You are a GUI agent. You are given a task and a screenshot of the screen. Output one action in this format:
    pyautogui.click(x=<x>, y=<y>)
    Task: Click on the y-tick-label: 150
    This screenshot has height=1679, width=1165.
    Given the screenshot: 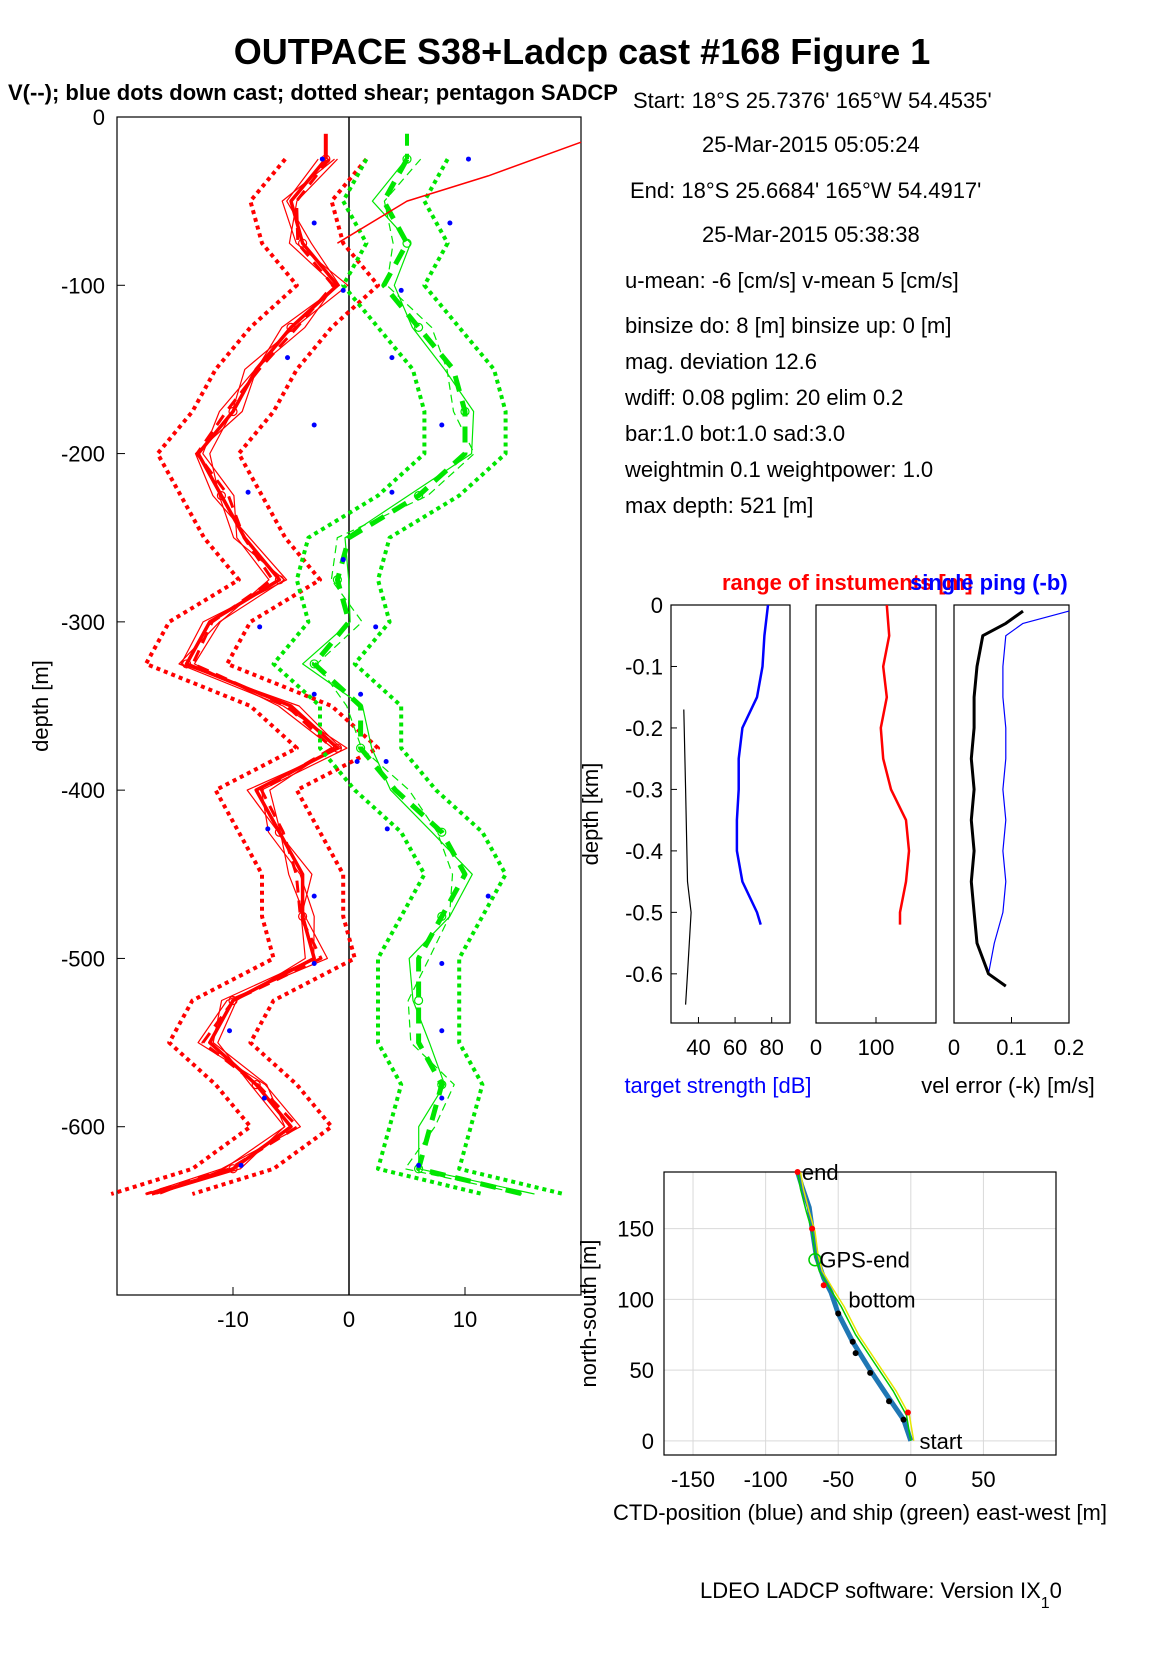 What is the action you would take?
    pyautogui.click(x=635, y=1229)
    